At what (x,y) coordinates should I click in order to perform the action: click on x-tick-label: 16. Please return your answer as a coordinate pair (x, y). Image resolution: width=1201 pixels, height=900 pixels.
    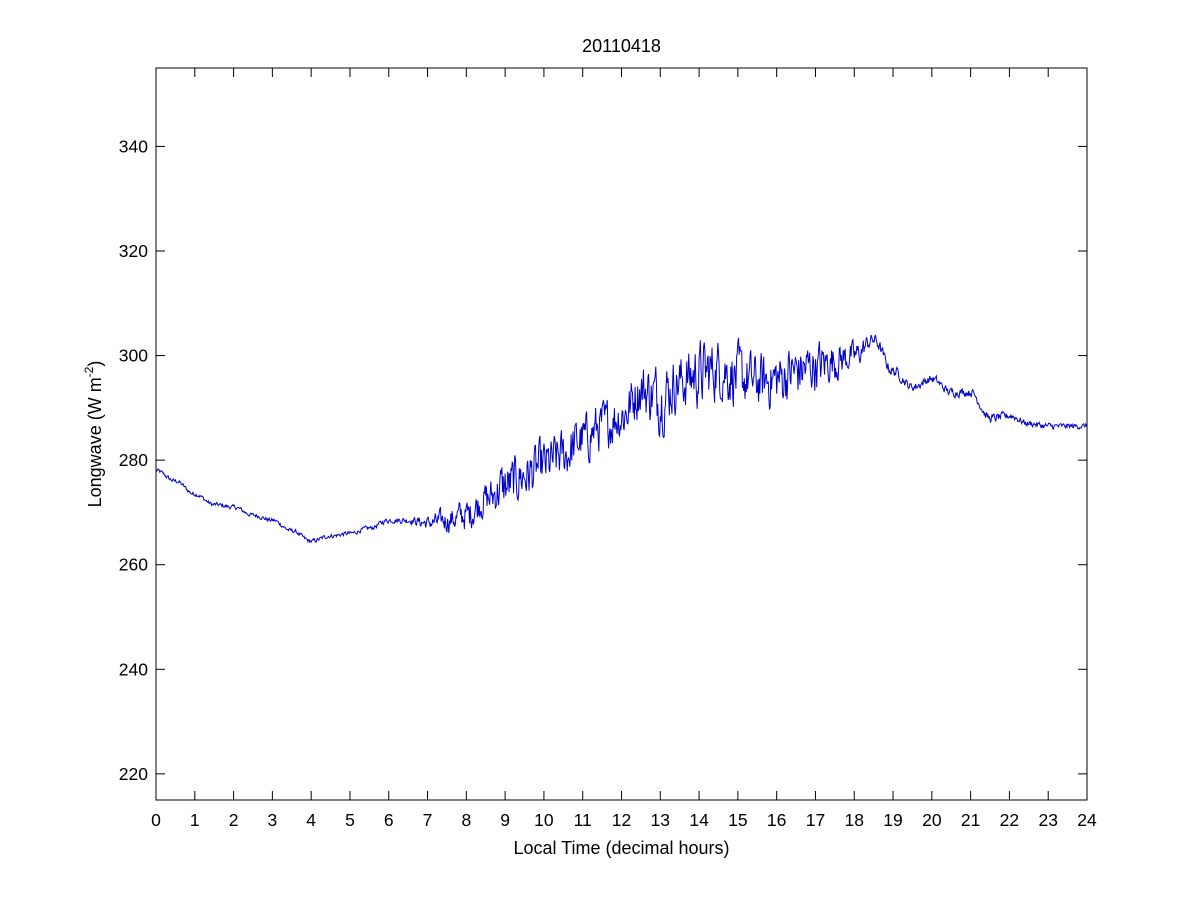
    Looking at the image, I should click on (776, 820).